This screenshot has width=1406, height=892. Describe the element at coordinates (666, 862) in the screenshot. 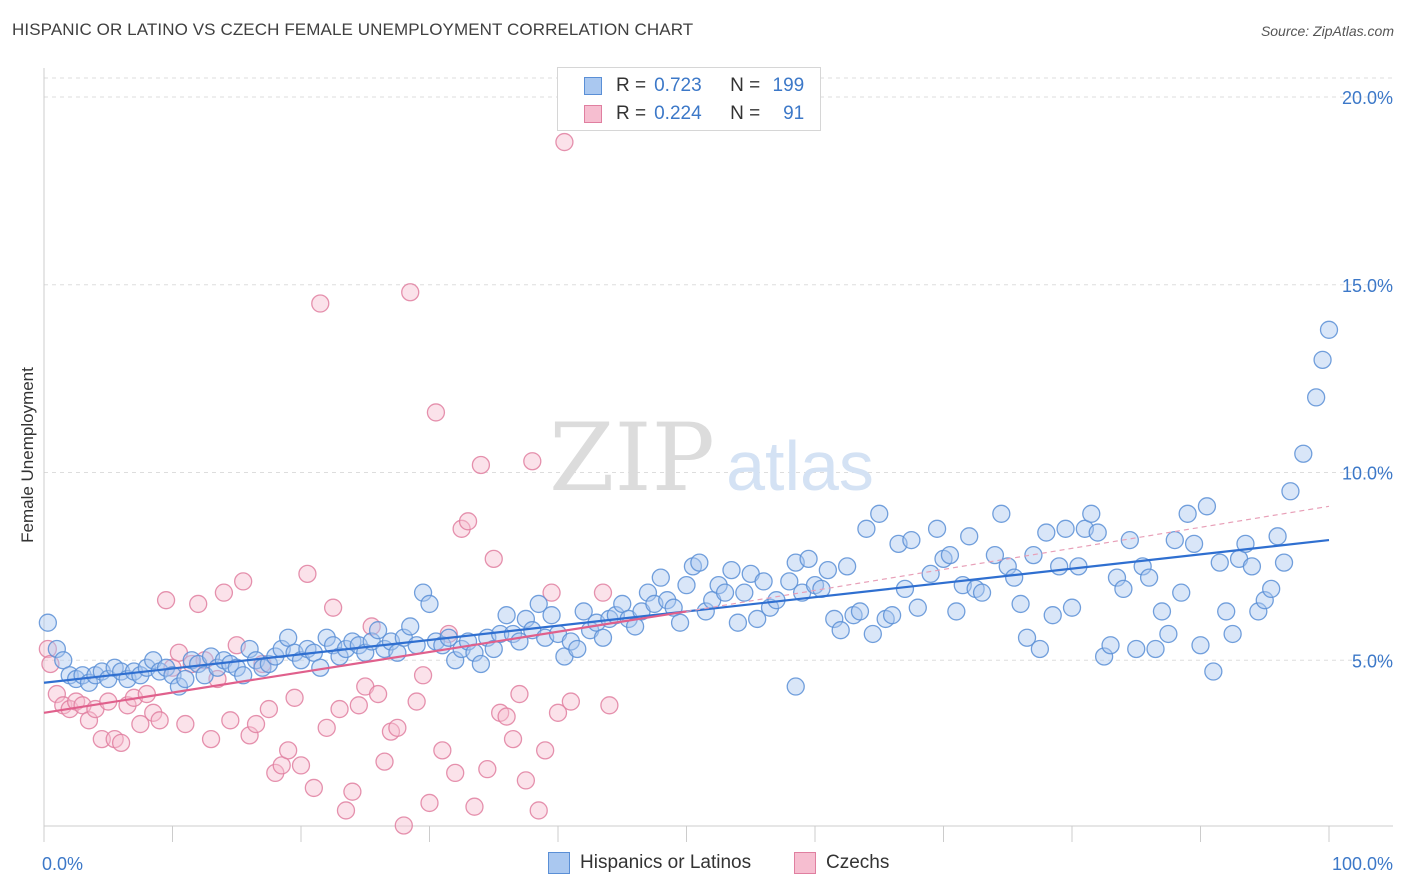

I see `legend-label-hispanic: Hispanics or Latinos` at that location.